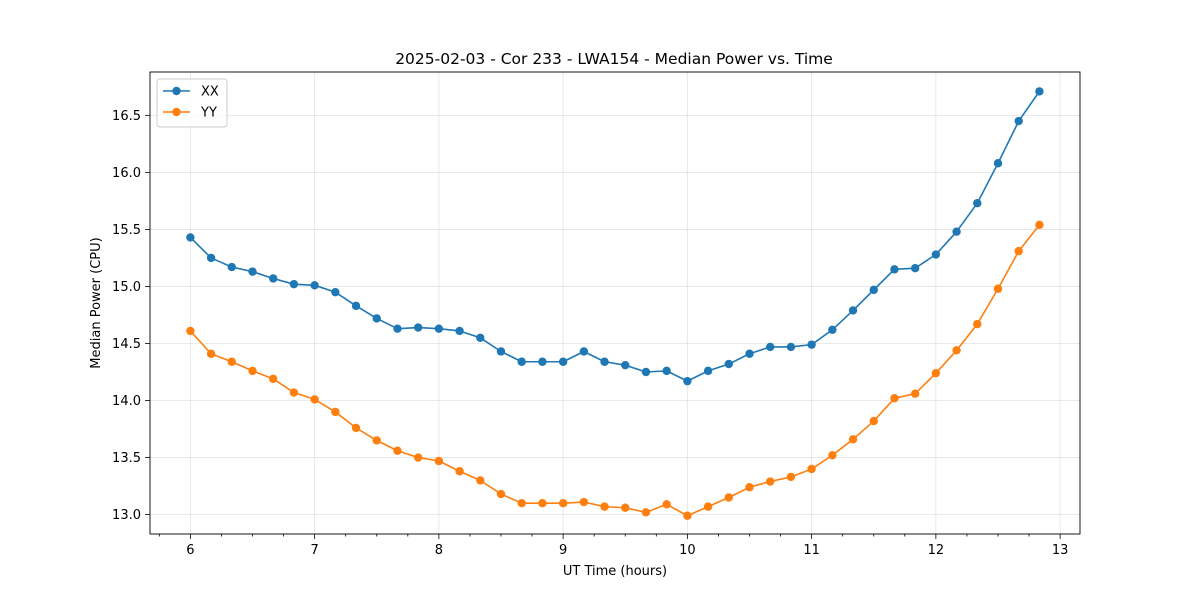  Describe the element at coordinates (176, 91) in the screenshot. I see `legend-marker-xx` at that location.